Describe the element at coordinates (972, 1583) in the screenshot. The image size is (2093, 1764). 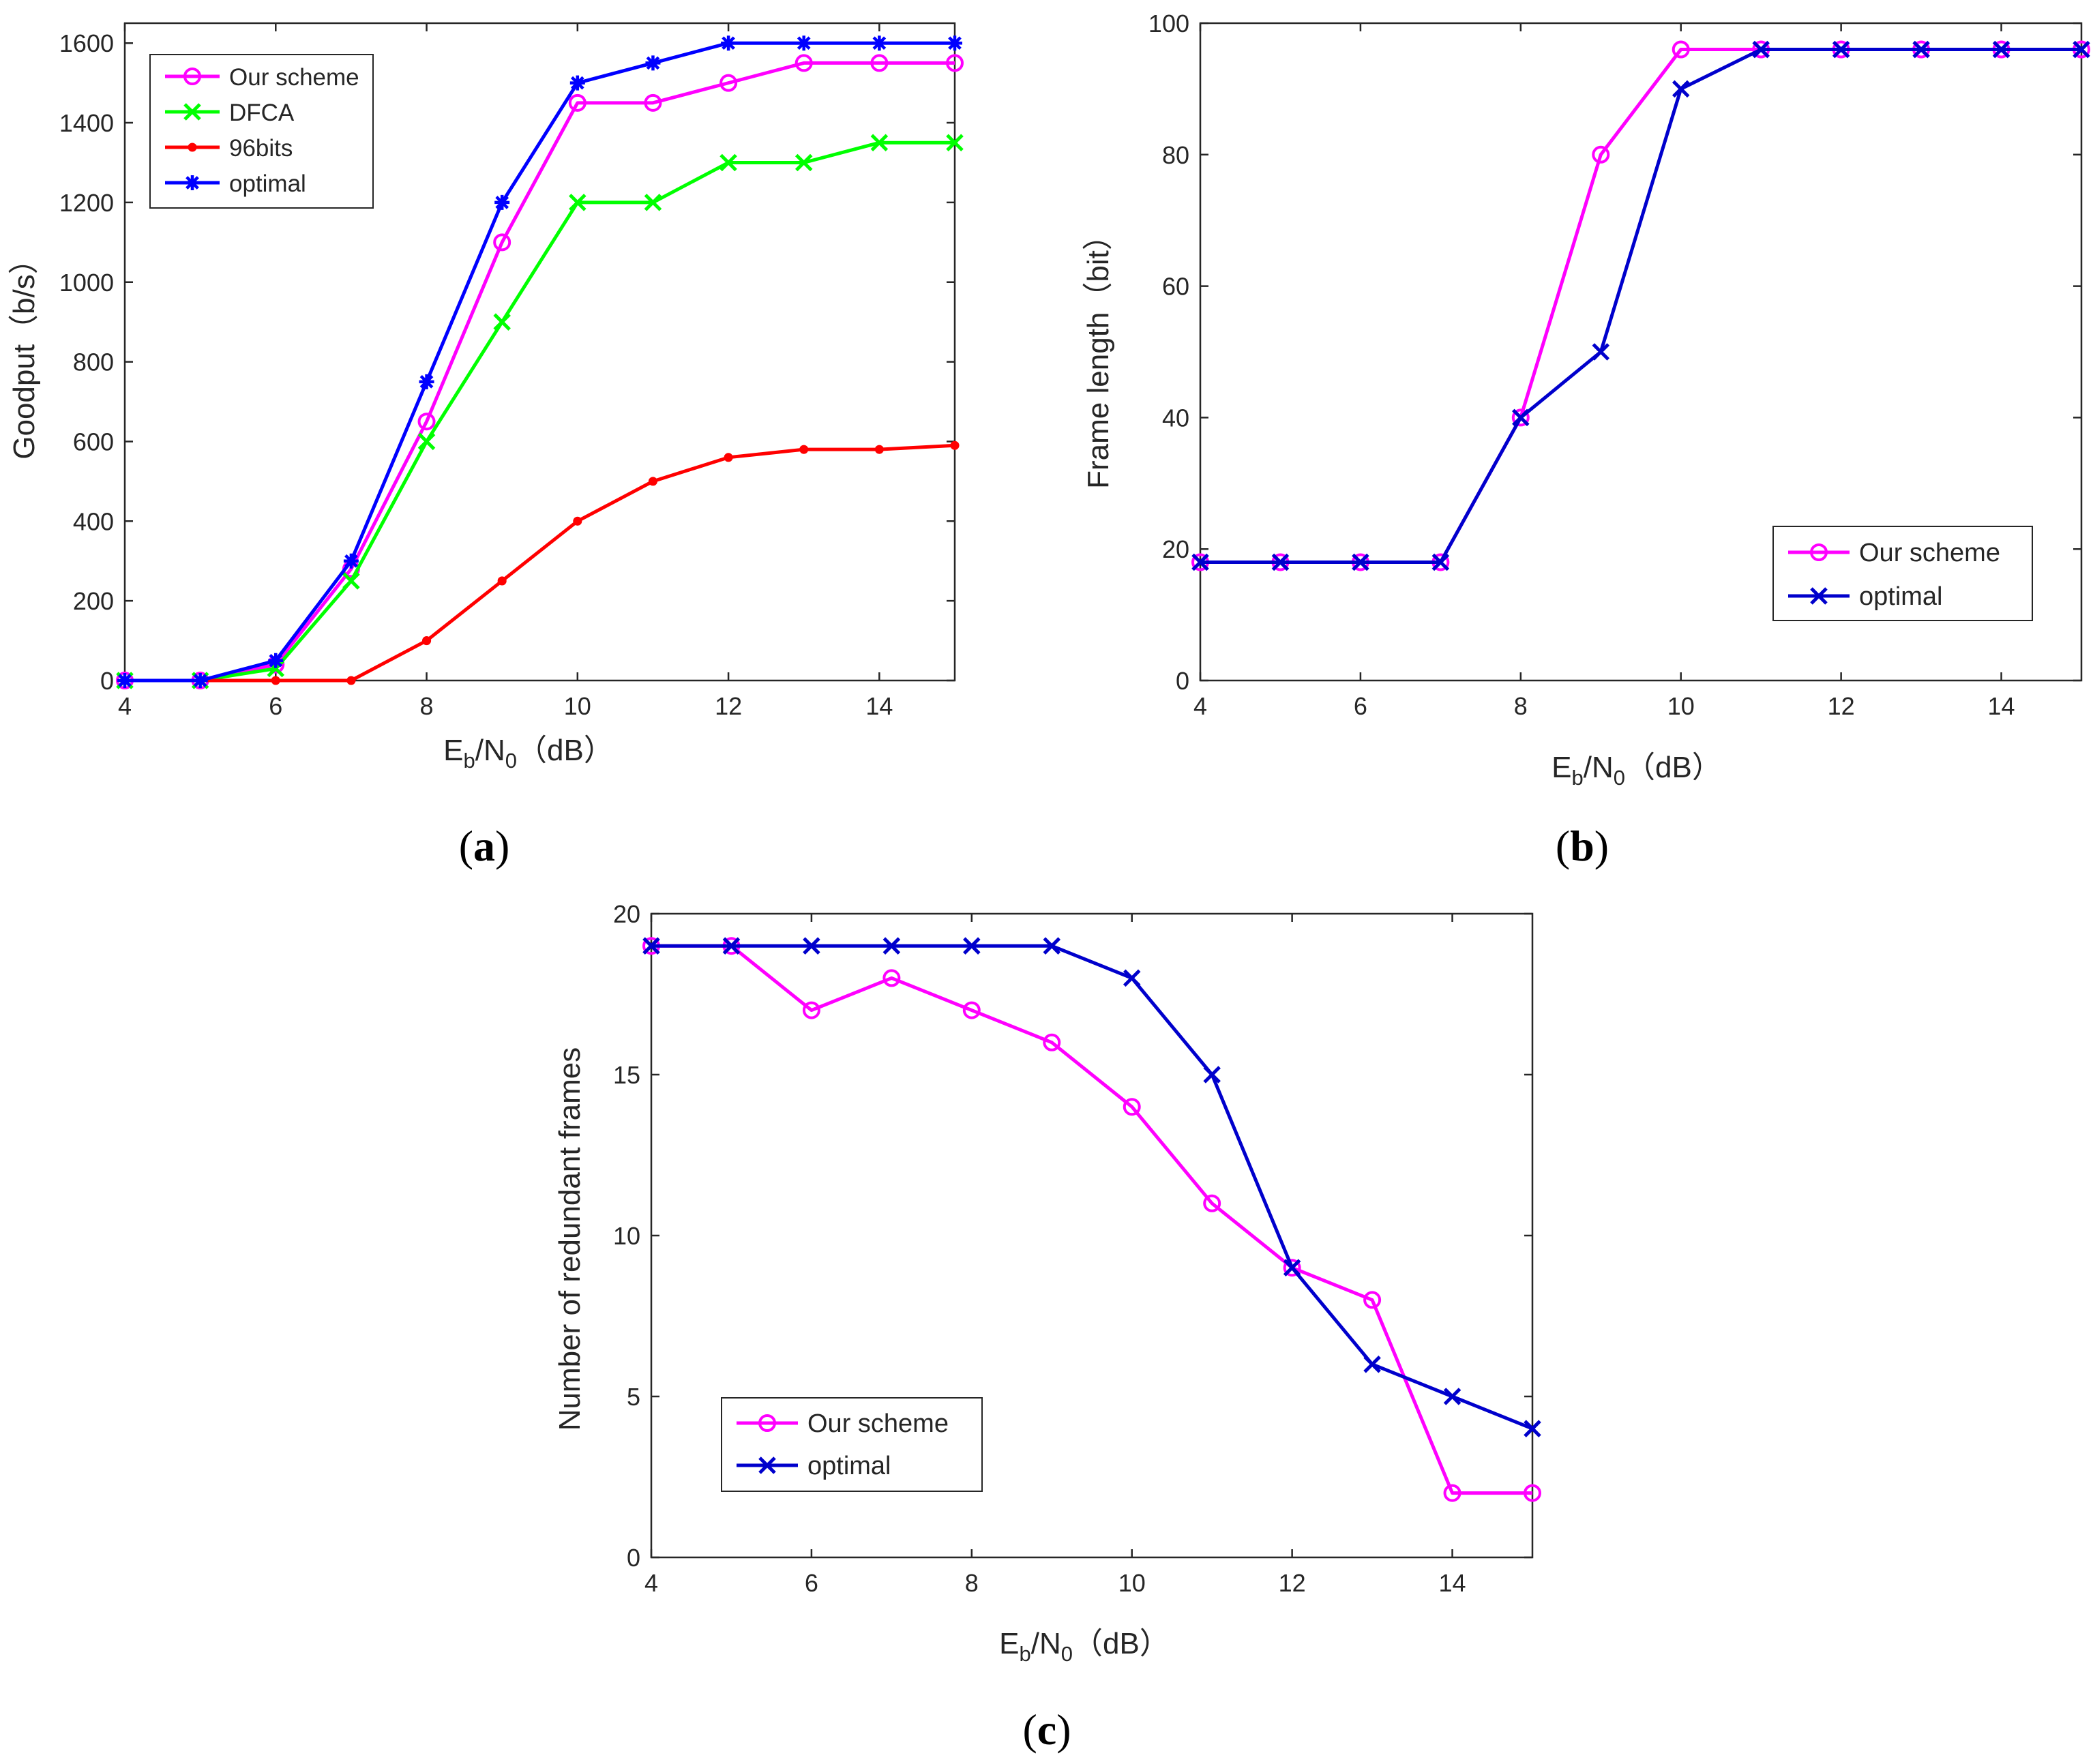
I see `x-tick-label-c: 8` at that location.